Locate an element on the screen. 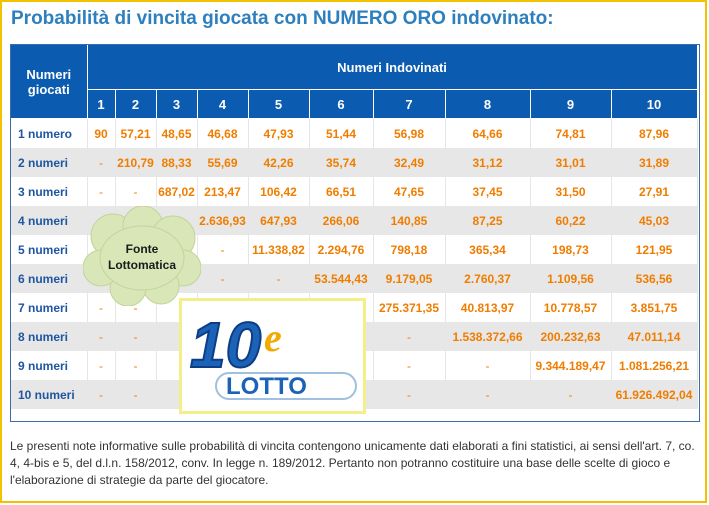 Image resolution: width=709 pixels, height=505 pixels. svg-text: 10 is located at coordinates (225, 345).